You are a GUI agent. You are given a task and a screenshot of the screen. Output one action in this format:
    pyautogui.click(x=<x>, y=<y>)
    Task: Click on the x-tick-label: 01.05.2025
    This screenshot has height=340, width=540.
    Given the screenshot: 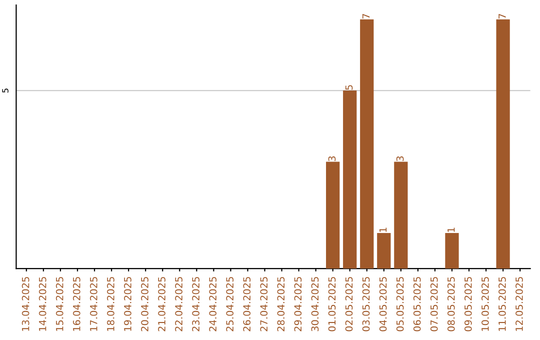 What is the action you would take?
    pyautogui.click(x=332, y=304)
    